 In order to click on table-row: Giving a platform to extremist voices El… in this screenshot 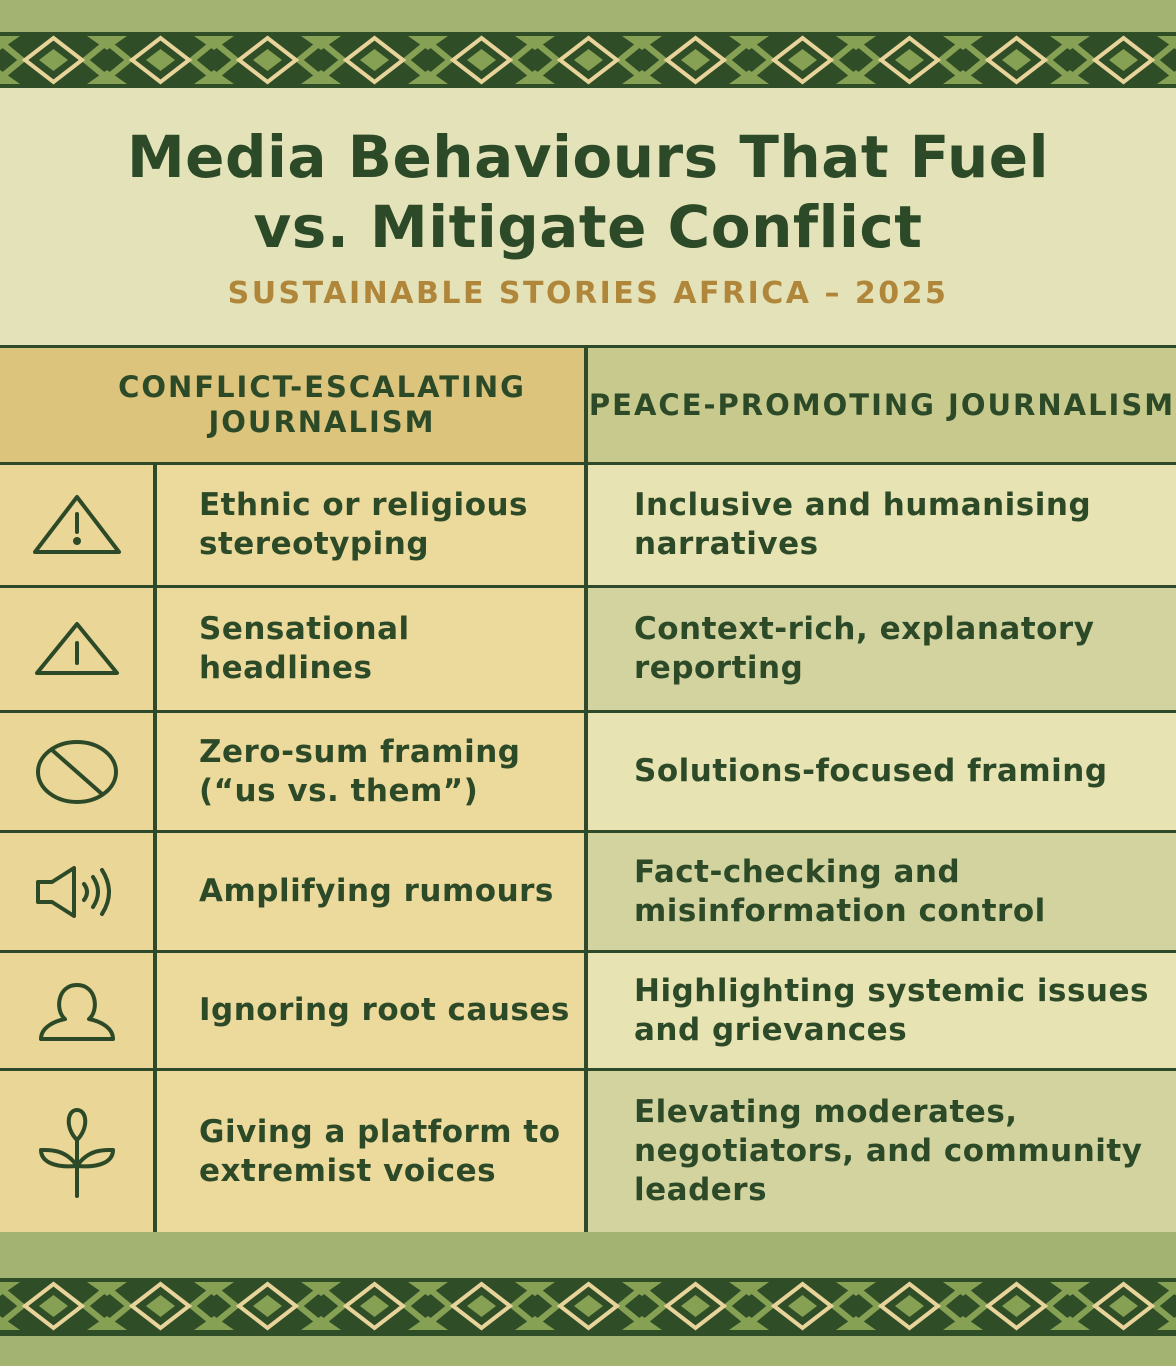, I will do `click(588, 1151)`.